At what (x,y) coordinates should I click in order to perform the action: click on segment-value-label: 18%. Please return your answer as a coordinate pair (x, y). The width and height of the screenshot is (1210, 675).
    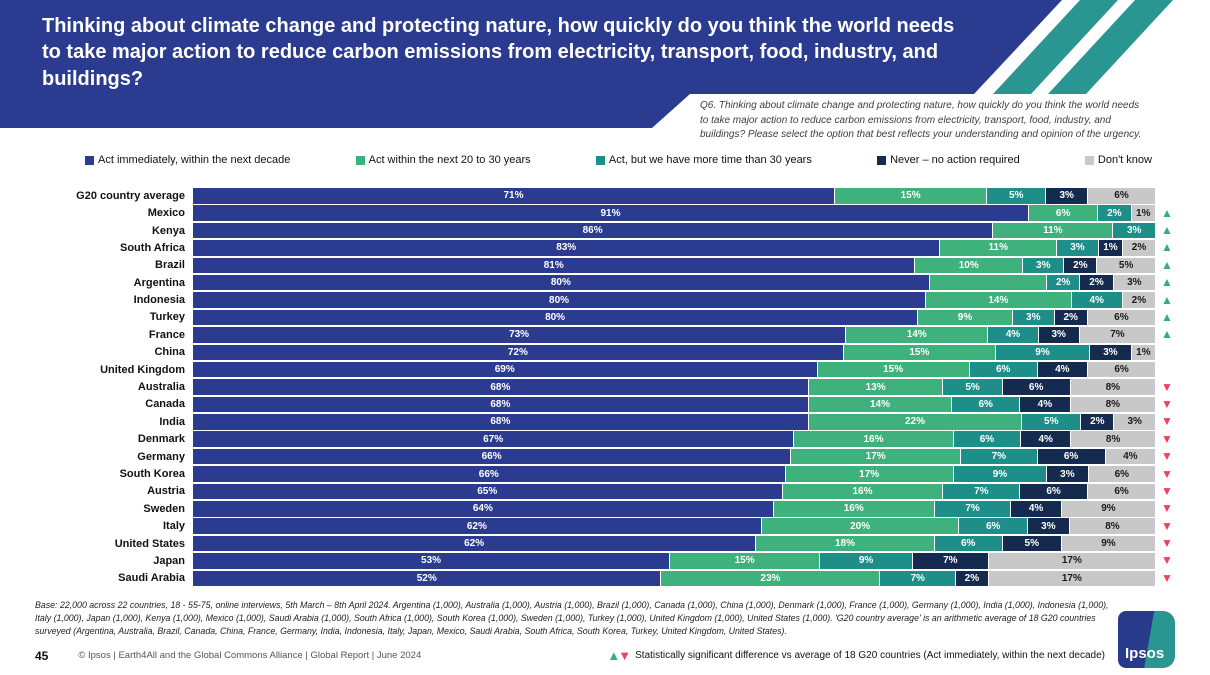
    Looking at the image, I should click on (845, 544).